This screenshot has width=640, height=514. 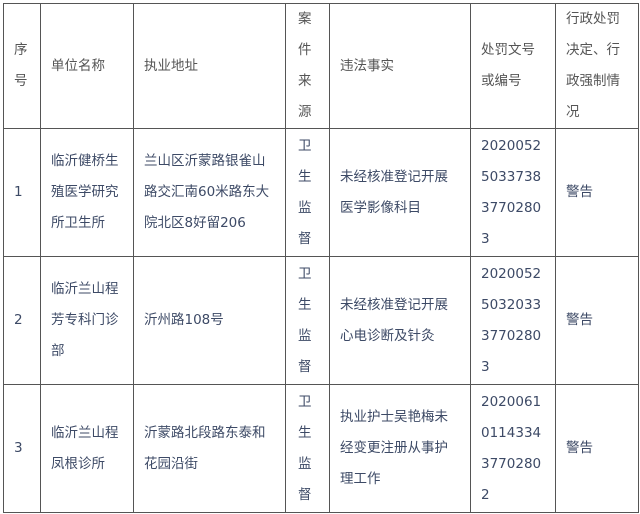 What do you see at coordinates (209, 448) in the screenshot?
I see `cell-address: 沂蒙路北段路东泰和 花园沿街` at bounding box center [209, 448].